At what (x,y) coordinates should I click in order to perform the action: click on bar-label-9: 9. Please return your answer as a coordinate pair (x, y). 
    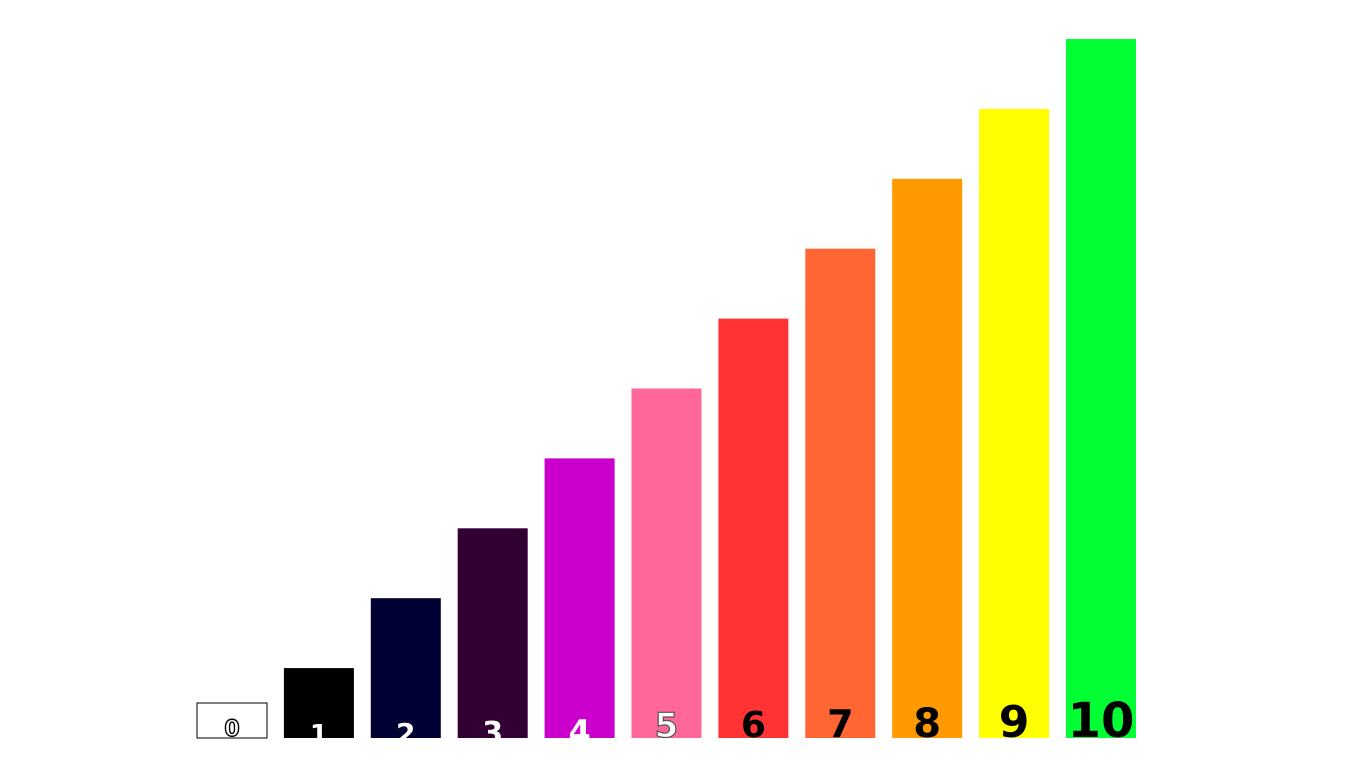
    Looking at the image, I should click on (1014, 722).